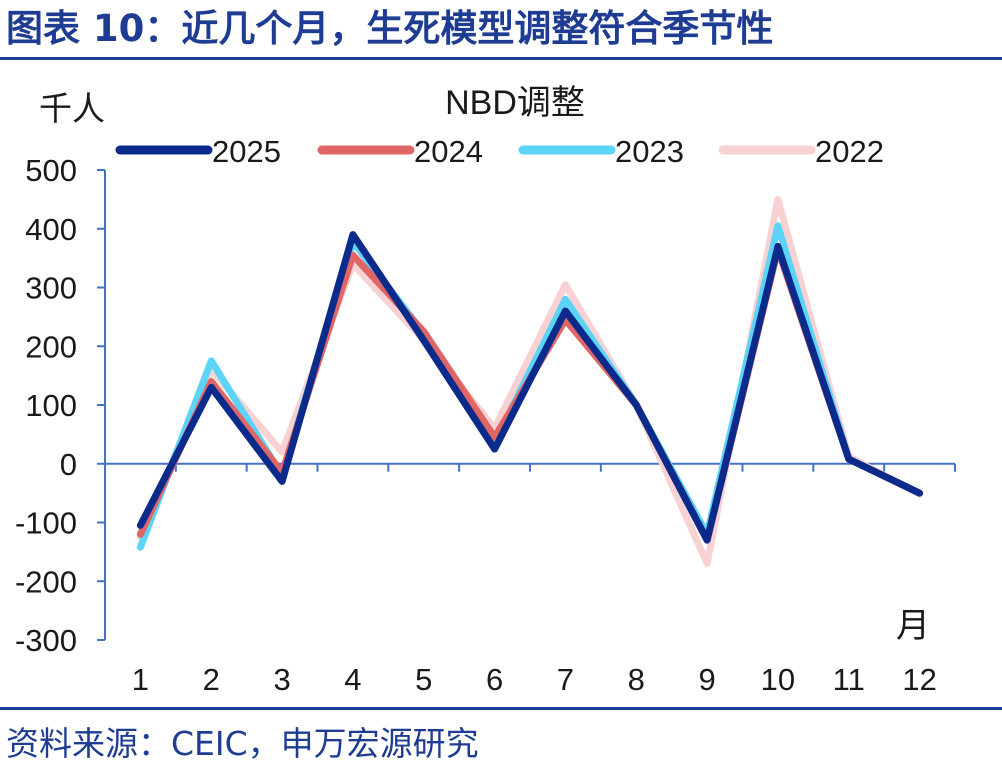  What do you see at coordinates (46, 581) in the screenshot?
I see `y-tick-label: -200` at bounding box center [46, 581].